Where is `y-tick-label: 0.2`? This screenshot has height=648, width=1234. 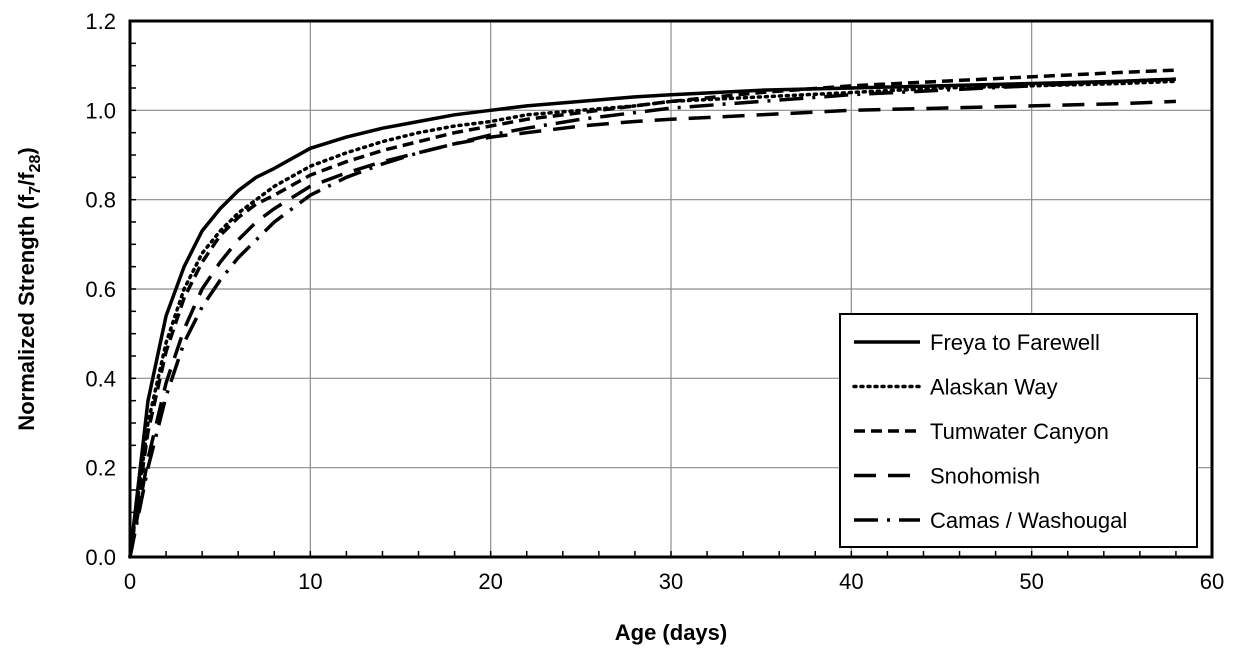 y-tick-label: 0.2 is located at coordinates (100, 468).